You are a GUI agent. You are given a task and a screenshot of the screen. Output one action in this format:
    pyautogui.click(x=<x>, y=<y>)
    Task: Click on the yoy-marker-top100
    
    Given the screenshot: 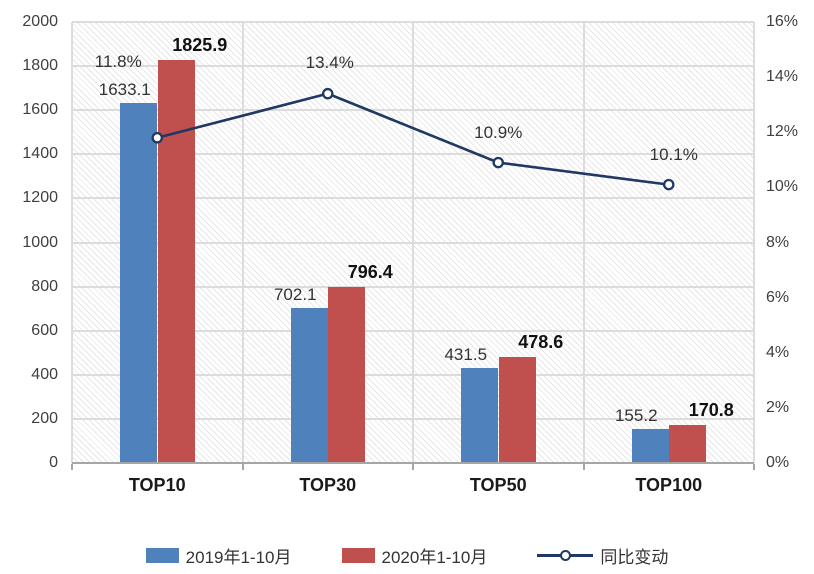 What is the action you would take?
    pyautogui.click(x=669, y=184)
    